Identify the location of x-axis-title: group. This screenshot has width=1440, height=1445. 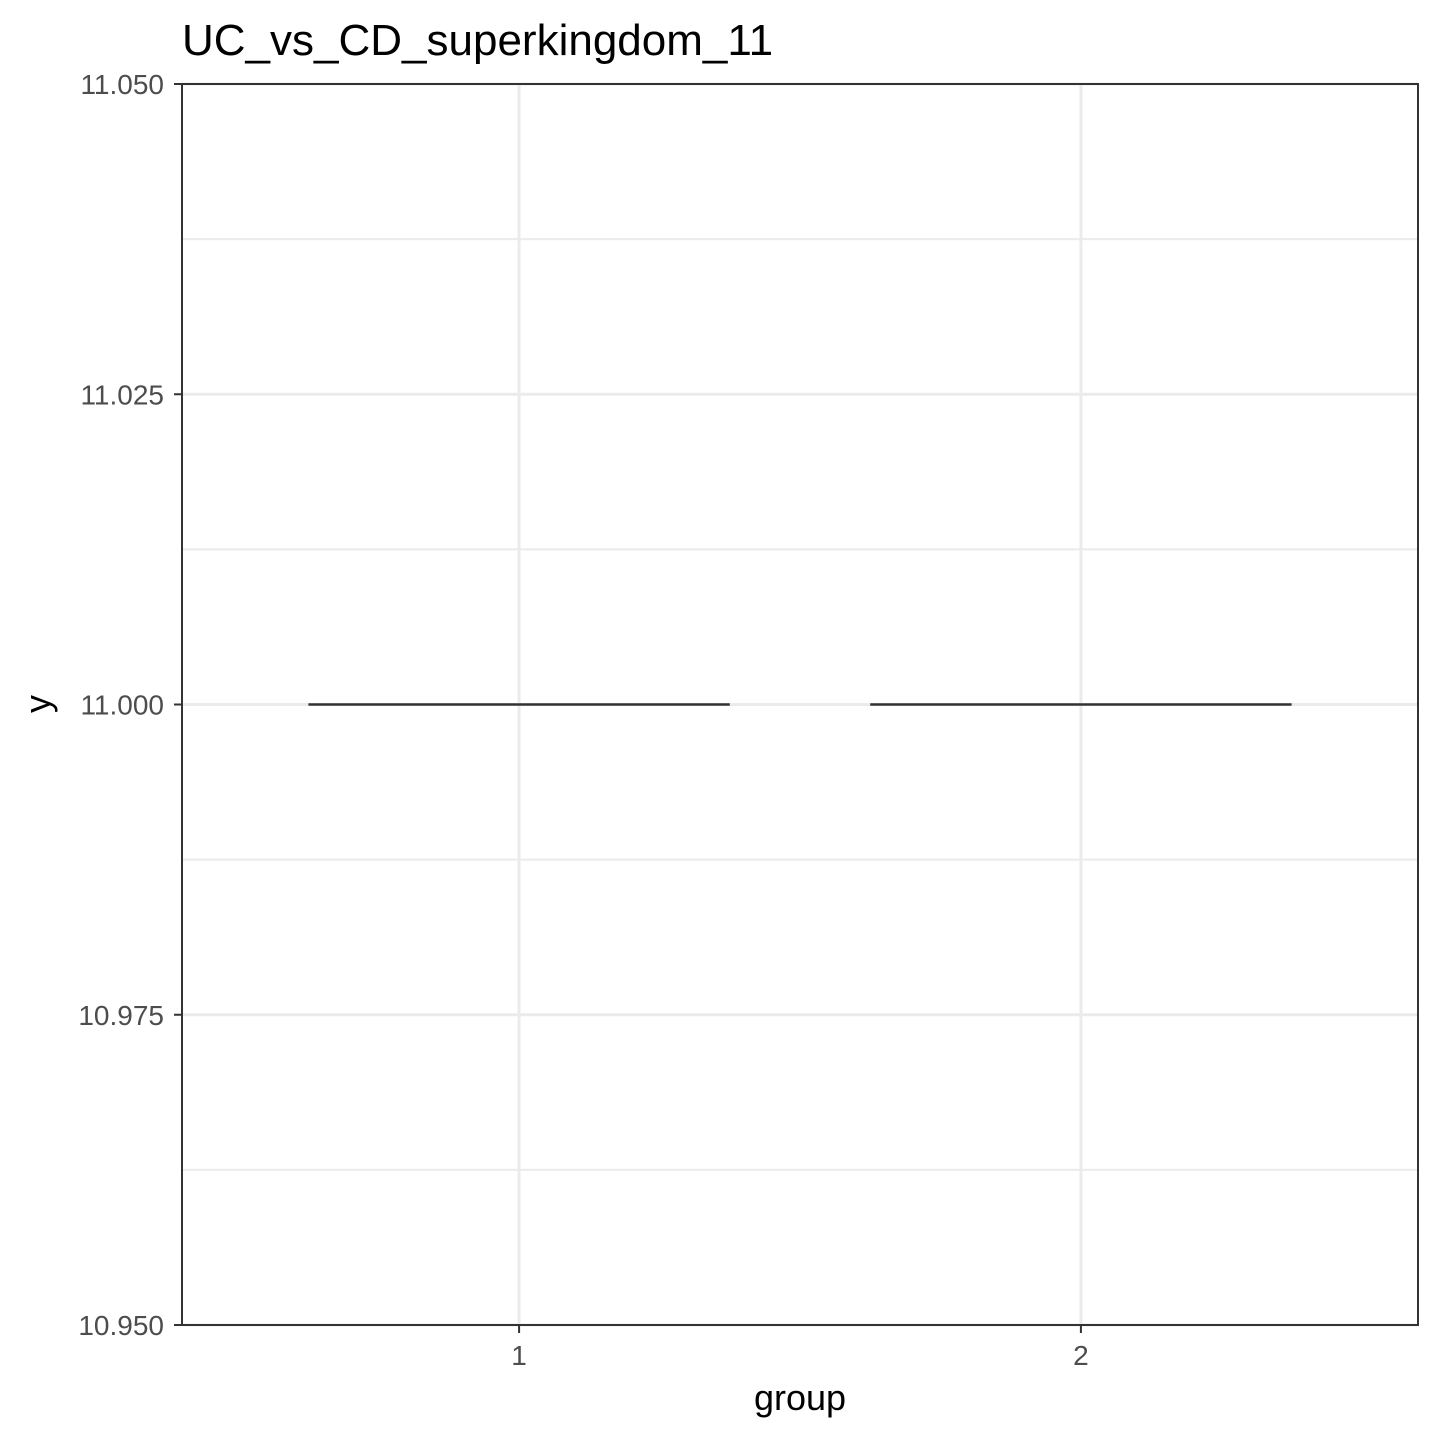
(800, 1397).